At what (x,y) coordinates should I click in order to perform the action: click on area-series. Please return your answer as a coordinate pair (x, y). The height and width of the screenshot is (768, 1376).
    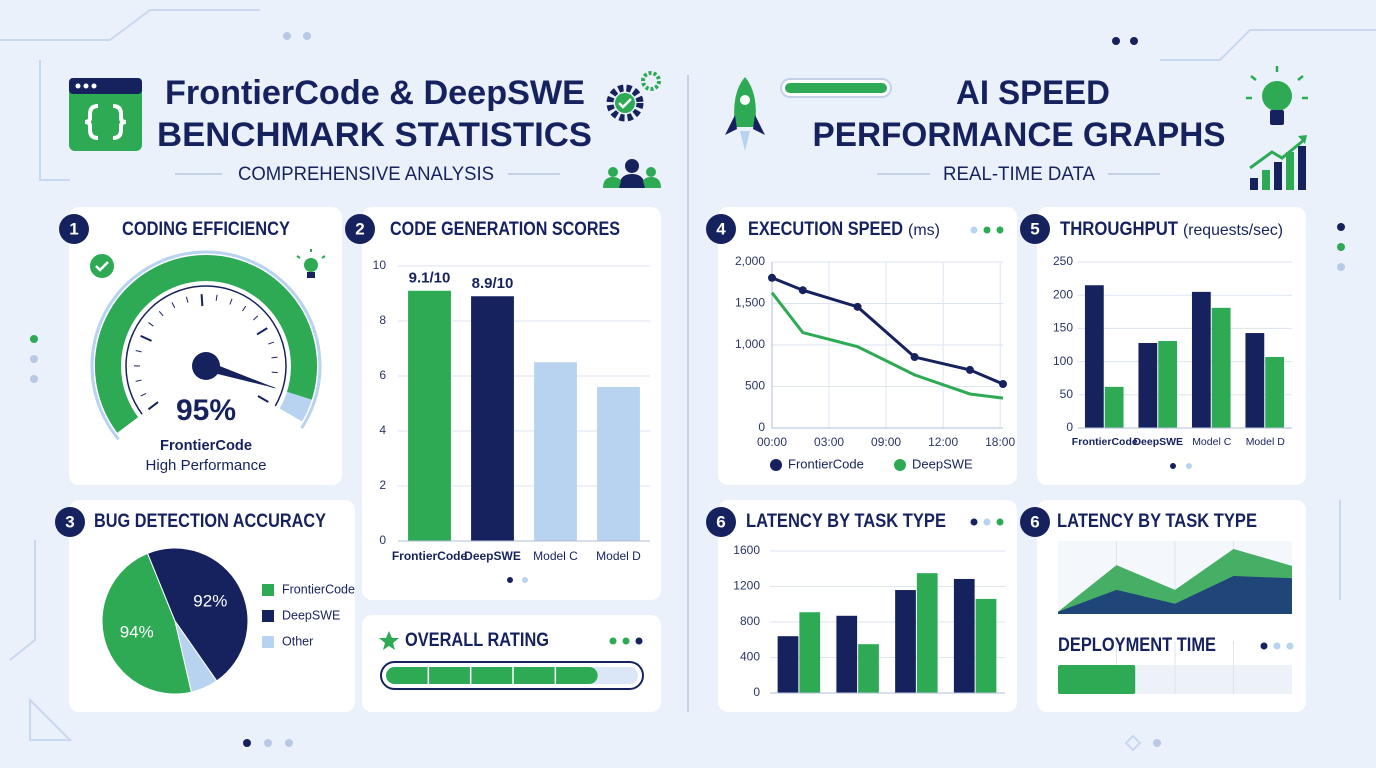
    Looking at the image, I should click on (1175, 595).